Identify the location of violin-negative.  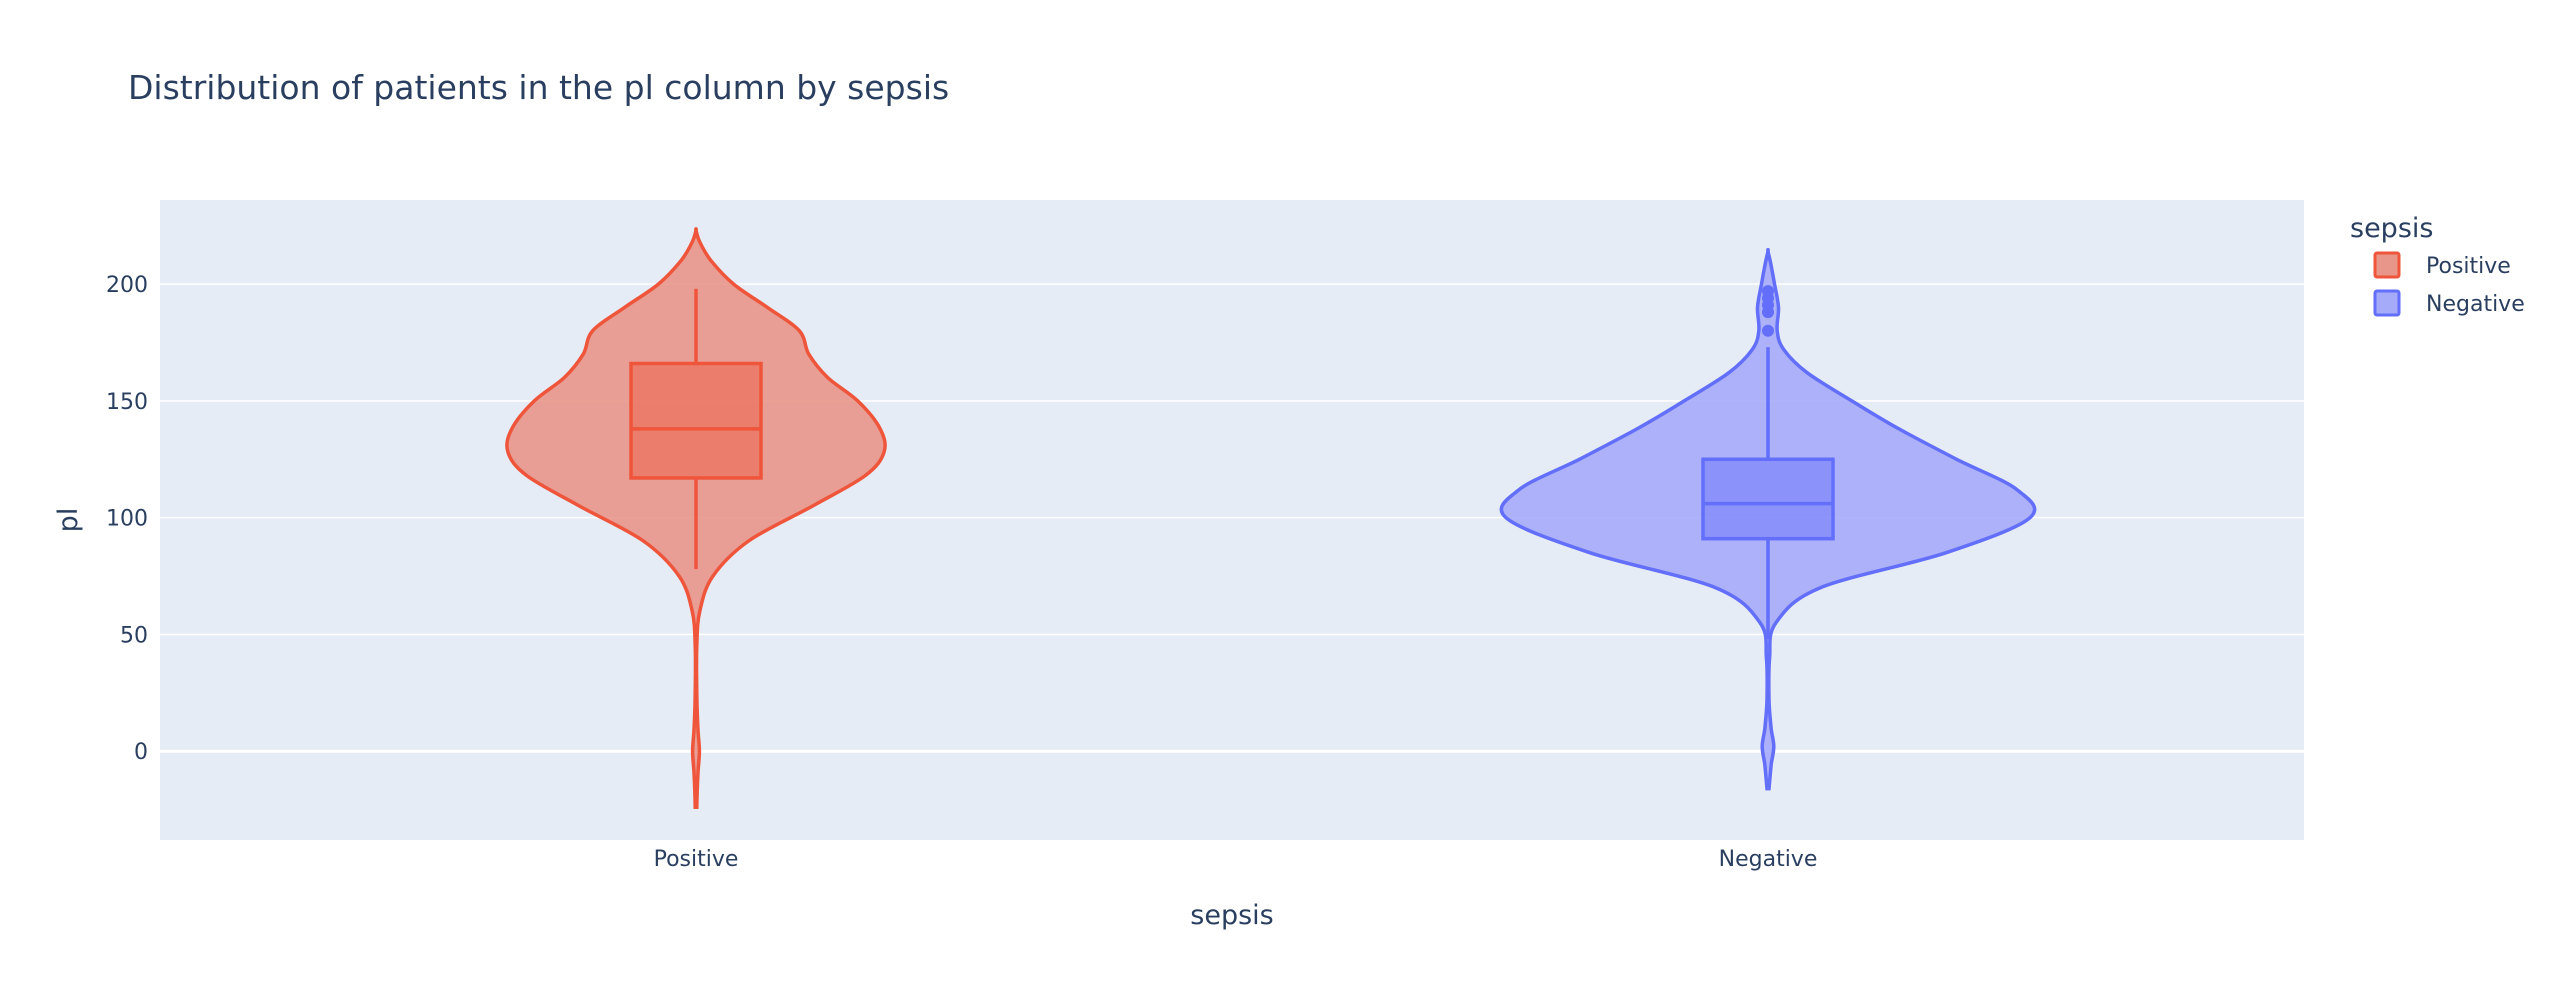
(1768, 519).